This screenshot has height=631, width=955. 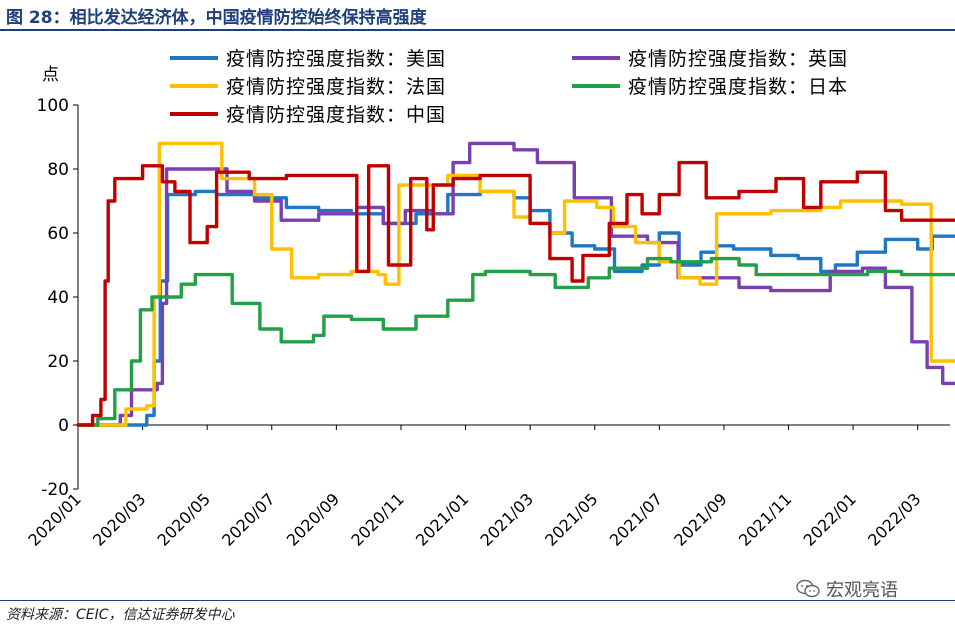 What do you see at coordinates (58, 234) in the screenshot?
I see `y-tick-label: 60` at bounding box center [58, 234].